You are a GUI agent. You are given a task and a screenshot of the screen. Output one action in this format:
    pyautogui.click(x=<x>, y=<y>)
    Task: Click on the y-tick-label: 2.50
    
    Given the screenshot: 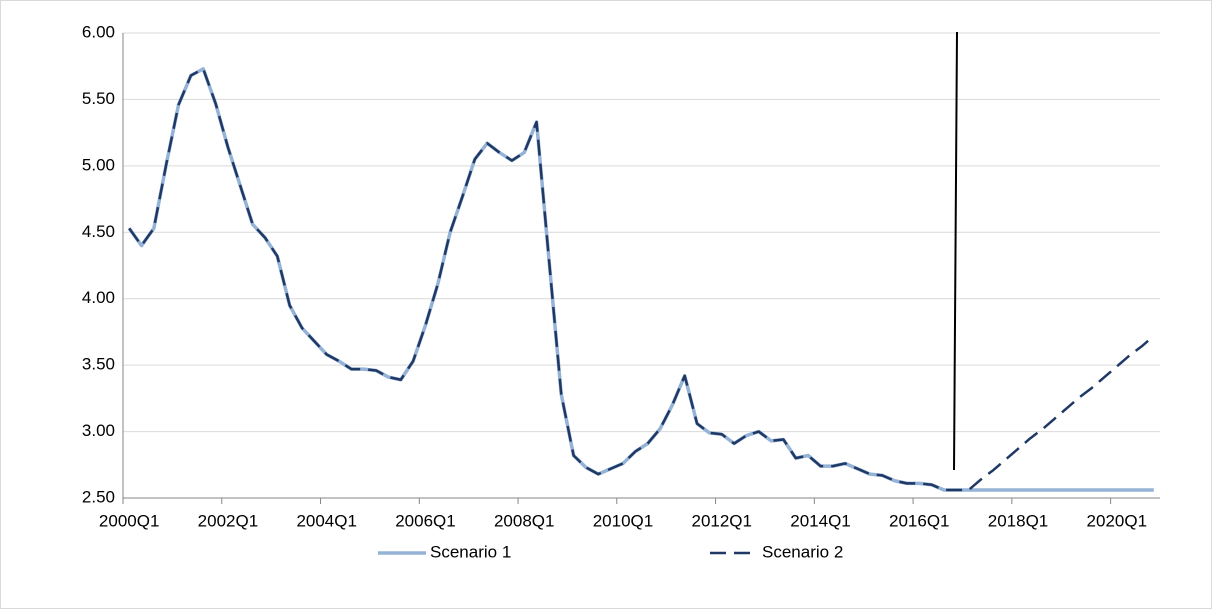 What is the action you would take?
    pyautogui.click(x=98, y=496)
    